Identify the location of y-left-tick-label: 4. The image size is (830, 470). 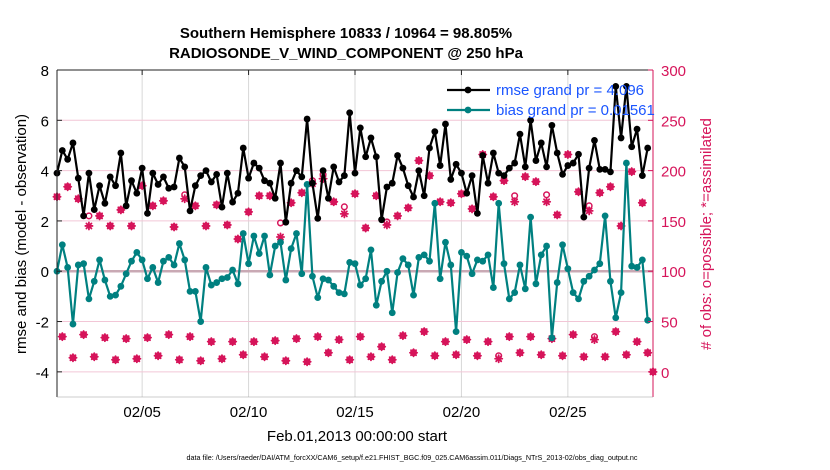
(45, 172).